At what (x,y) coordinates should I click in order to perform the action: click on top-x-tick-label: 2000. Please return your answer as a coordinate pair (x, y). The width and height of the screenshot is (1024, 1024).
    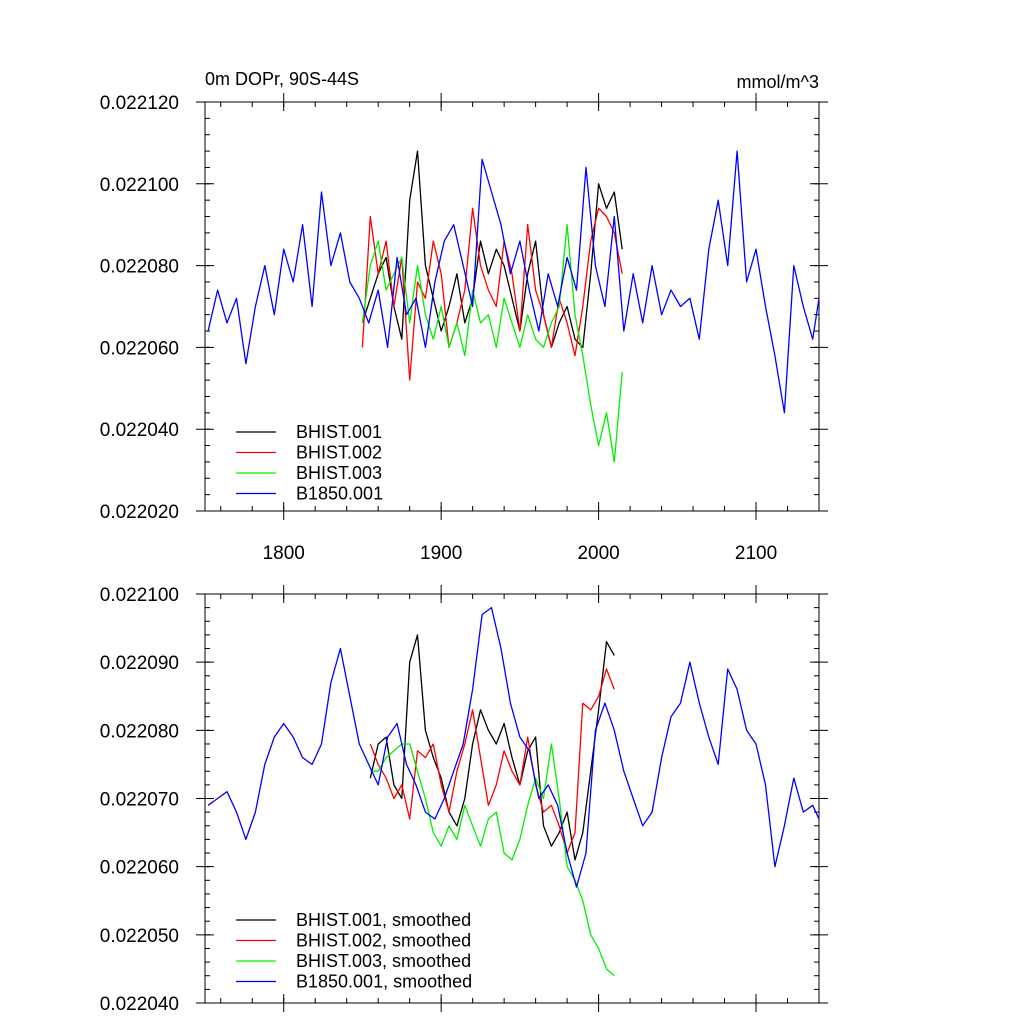
    Looking at the image, I should click on (598, 553).